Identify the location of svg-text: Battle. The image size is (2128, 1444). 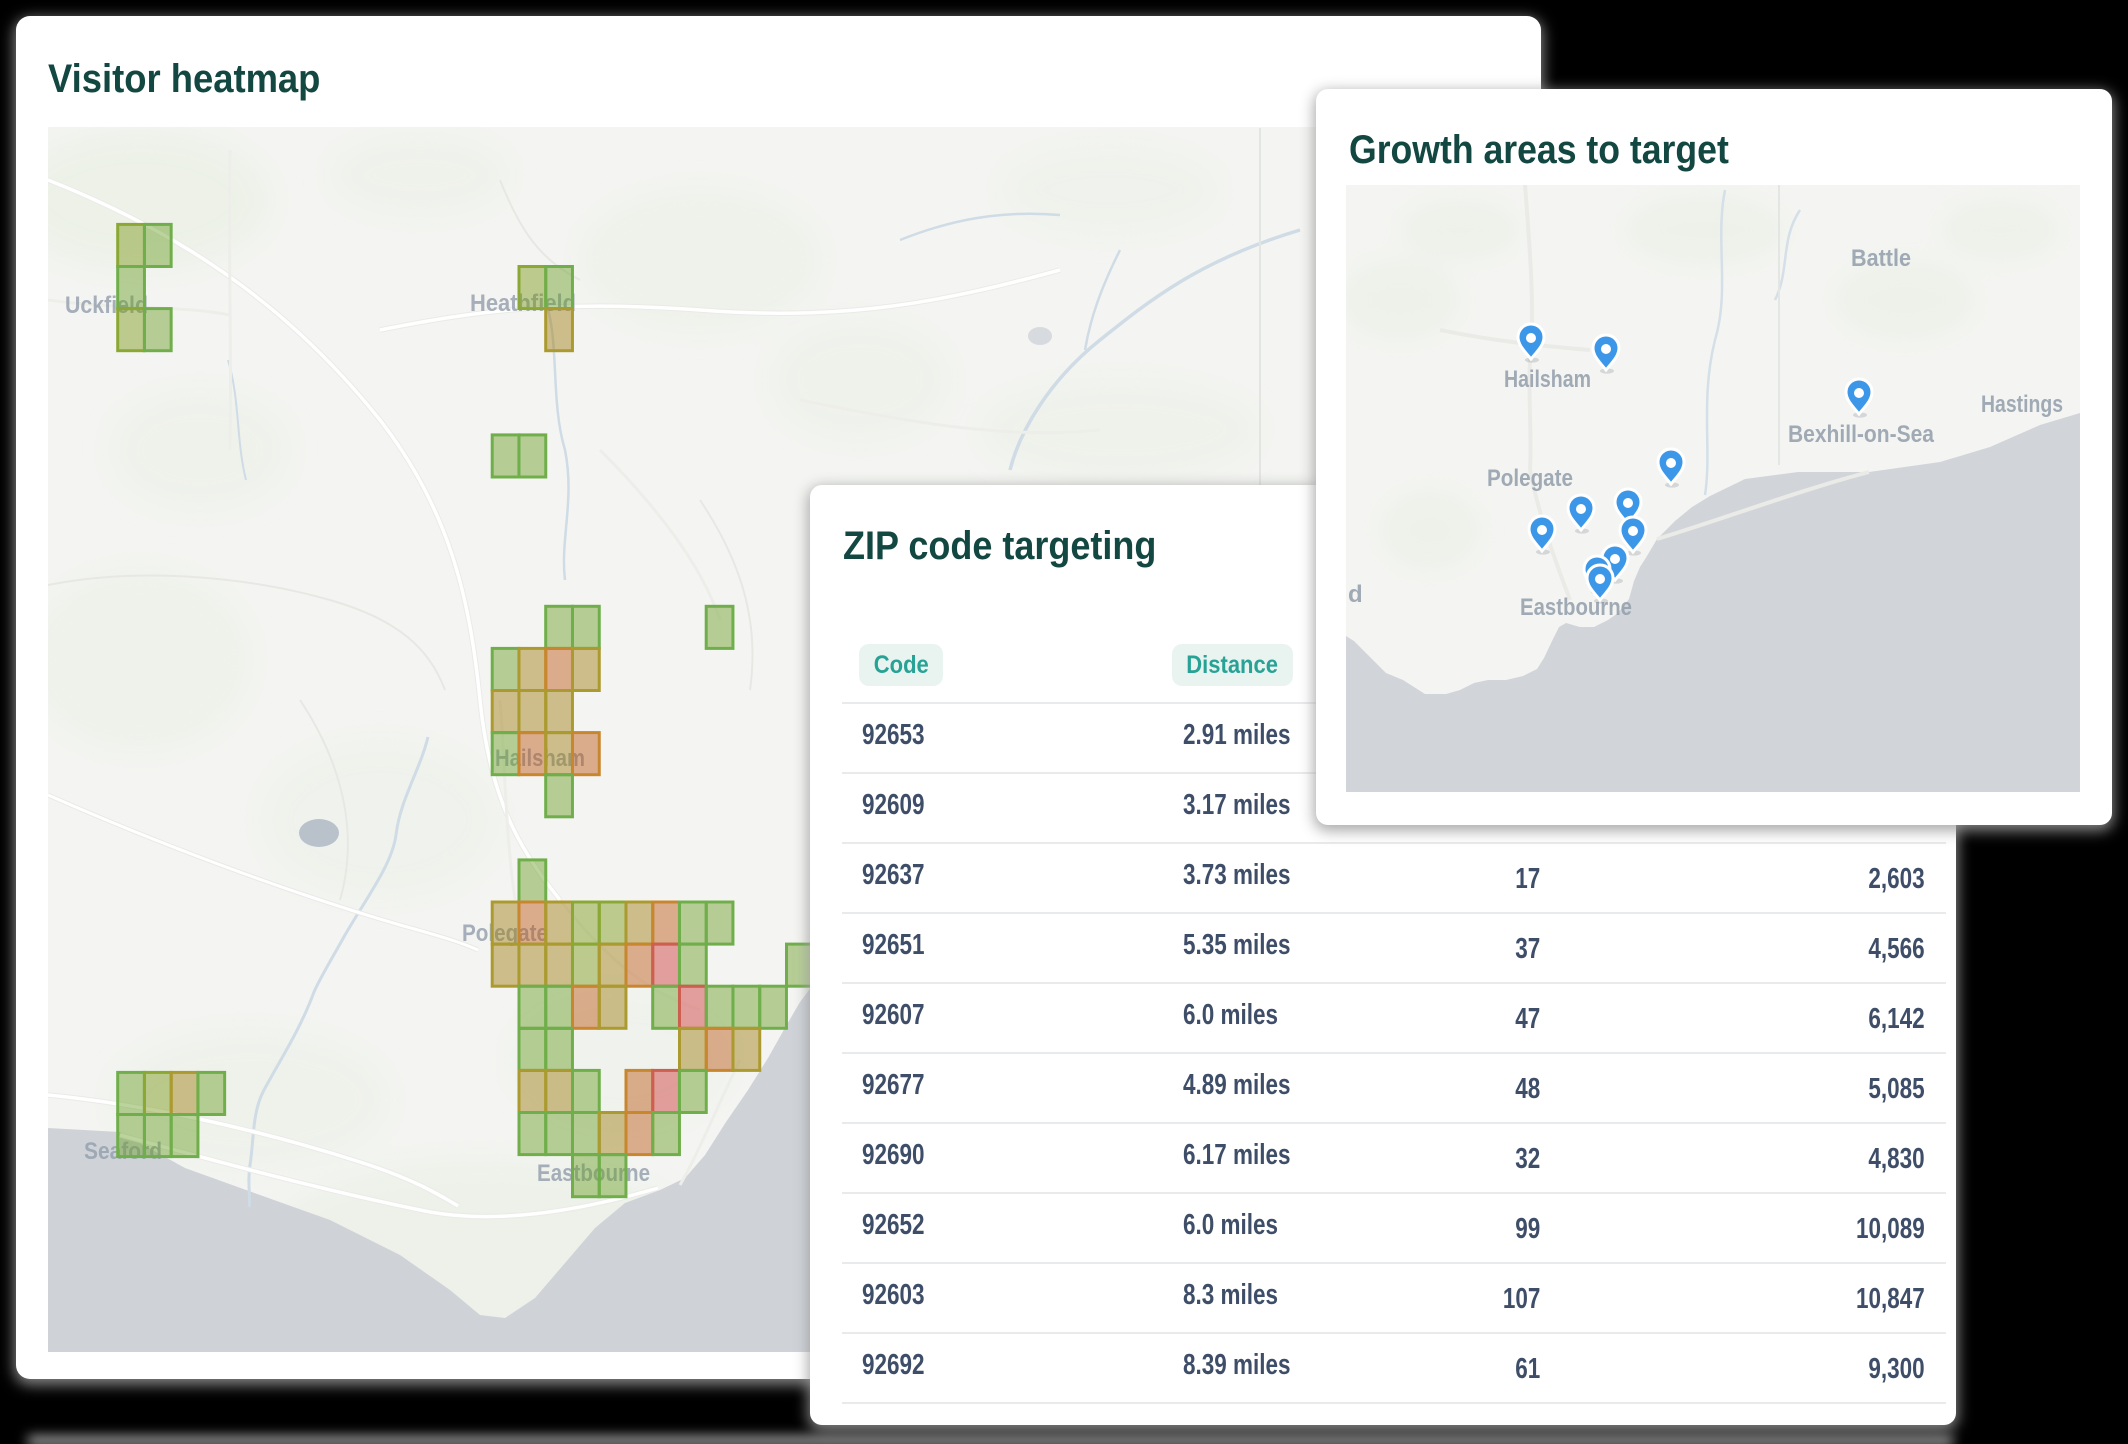
(1881, 258).